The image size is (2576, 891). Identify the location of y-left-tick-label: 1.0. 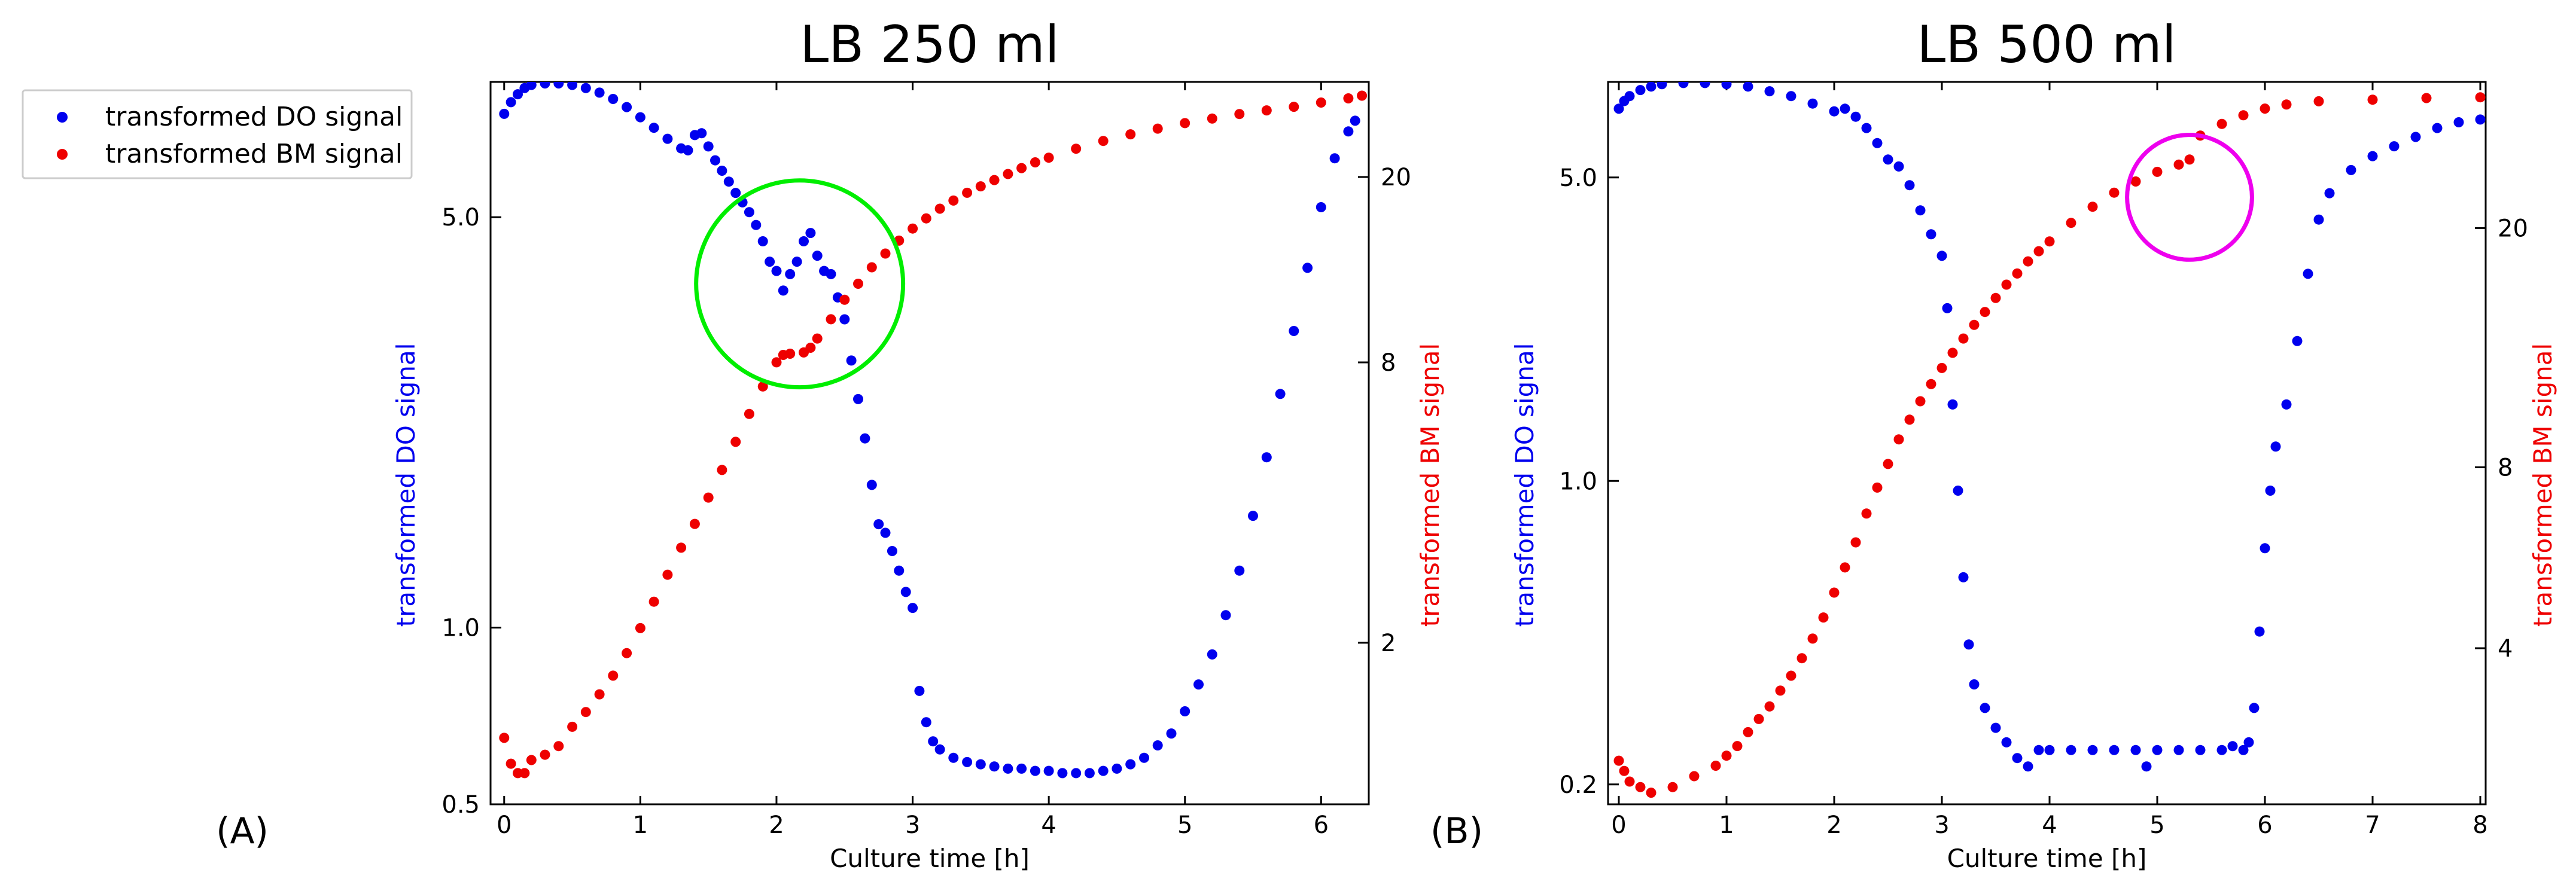
(1578, 481).